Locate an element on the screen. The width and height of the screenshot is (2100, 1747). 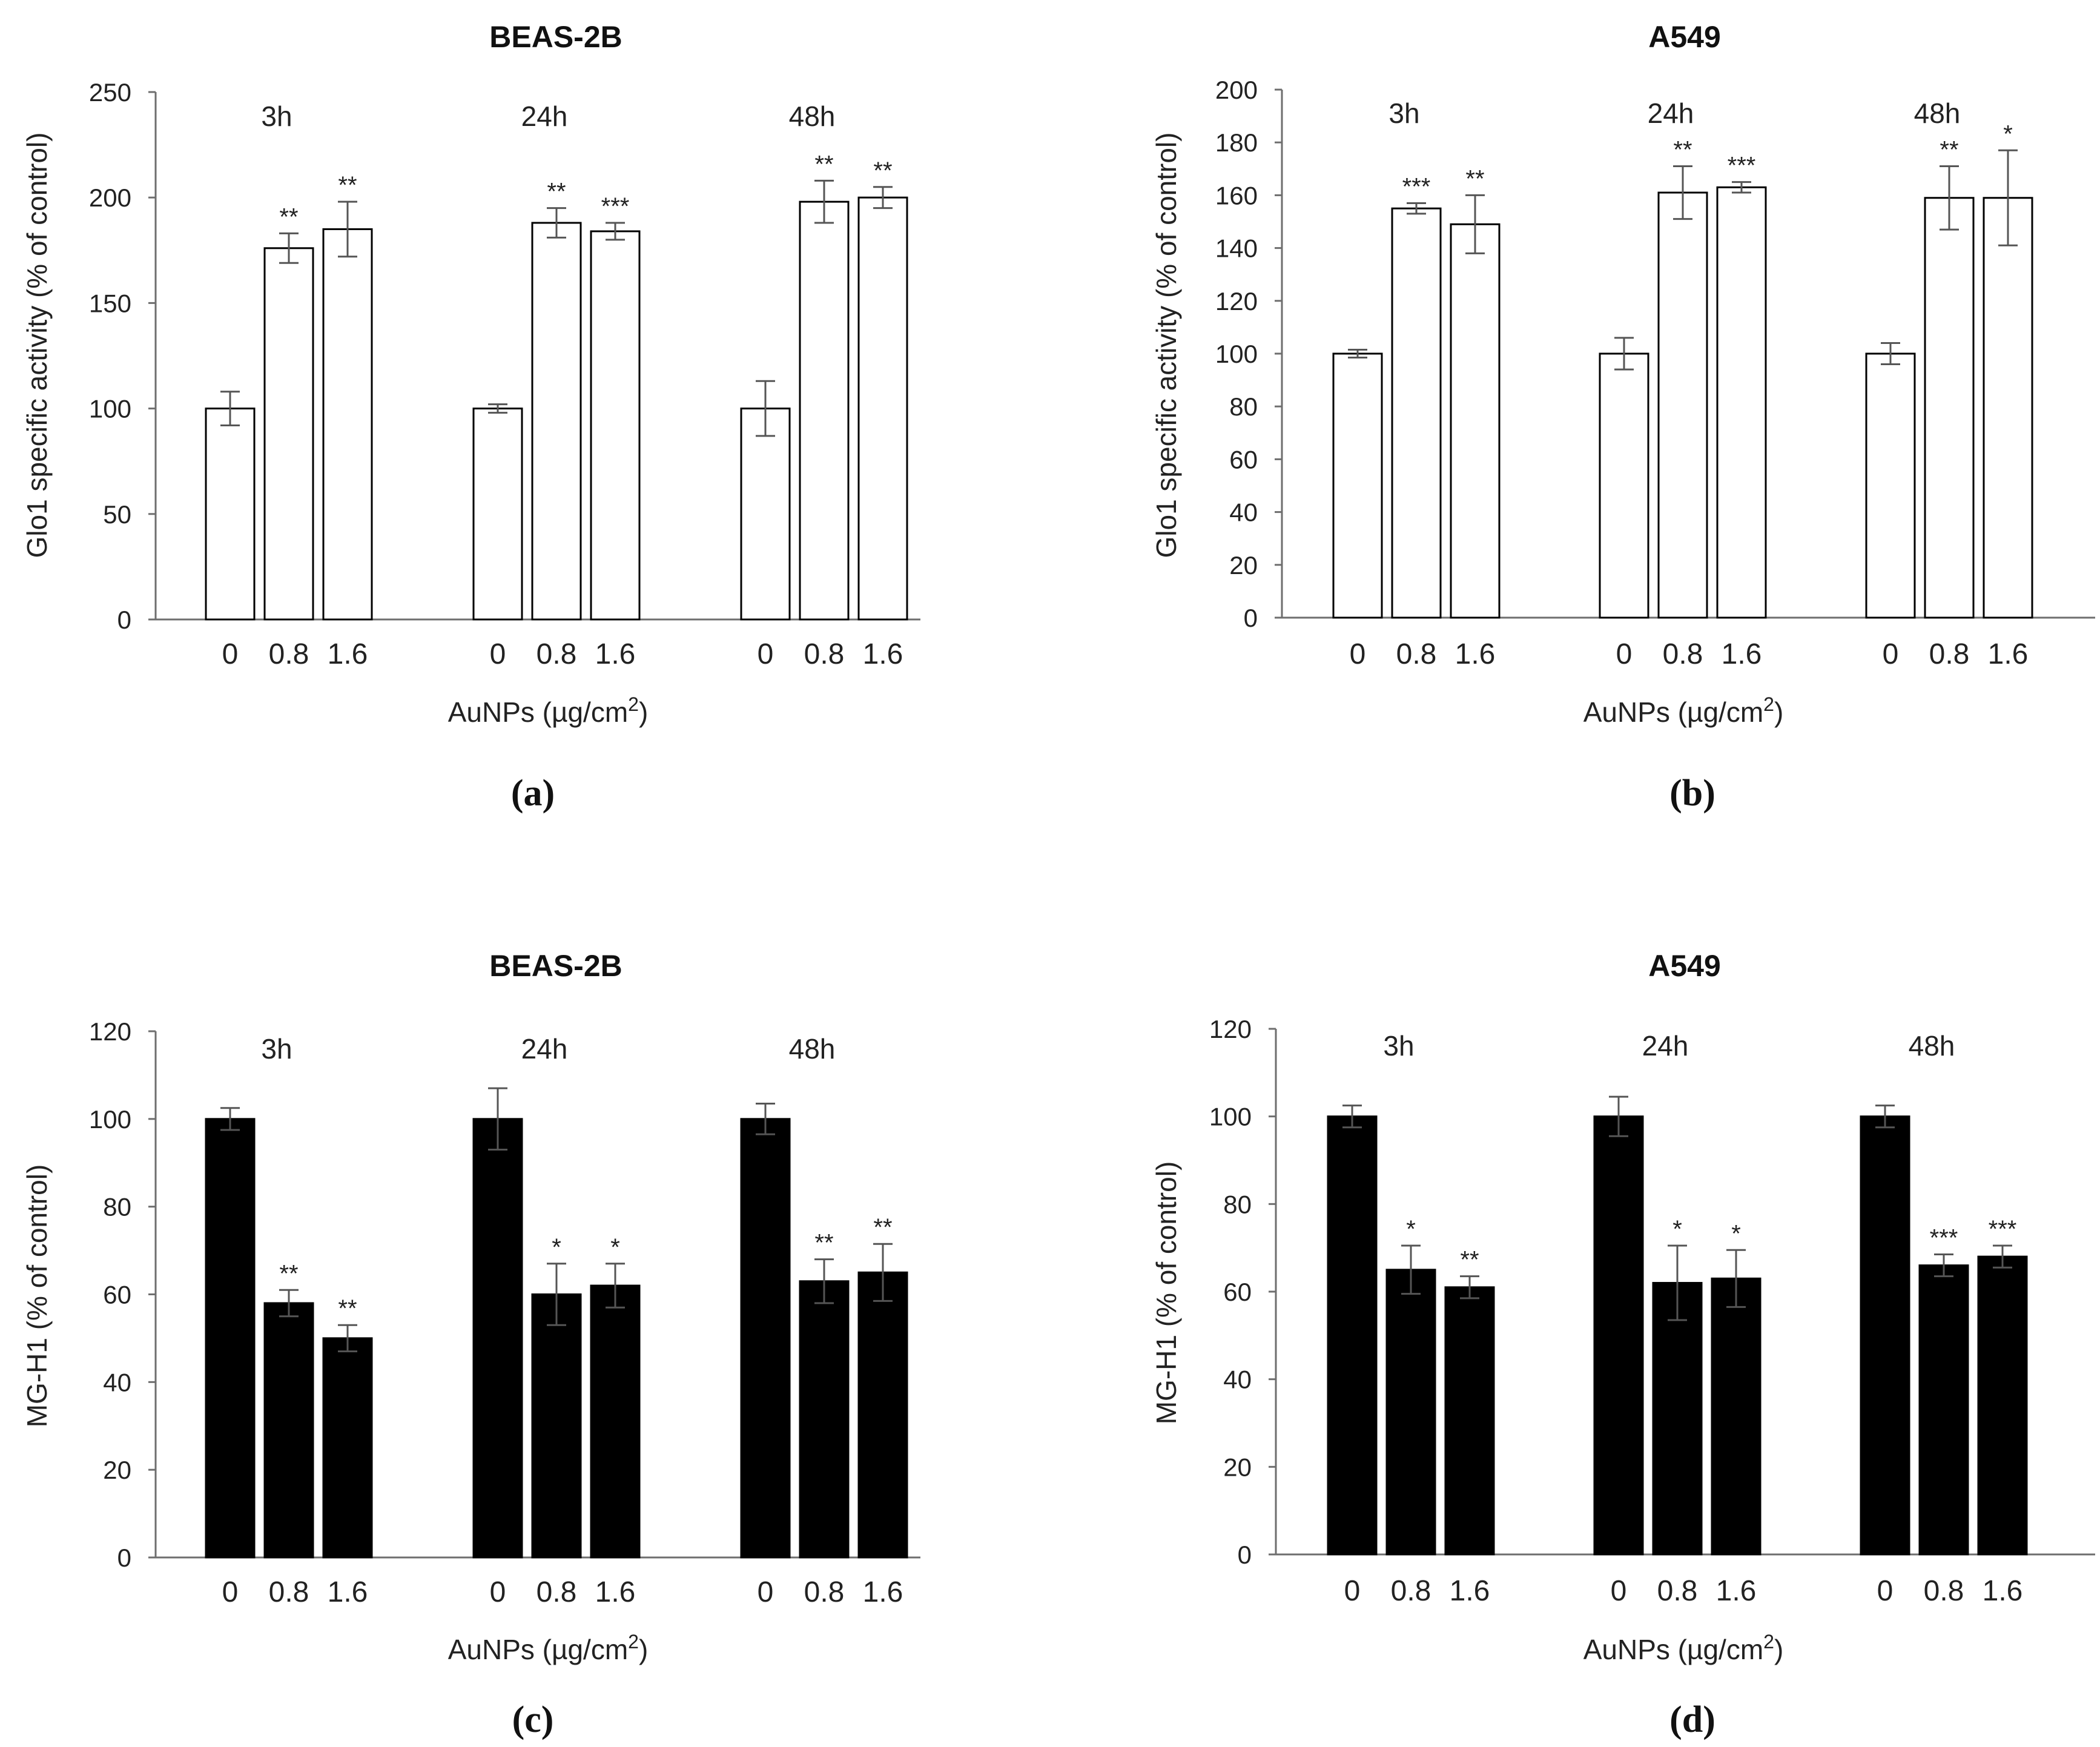
y-tick-label: 250 is located at coordinates (110, 92).